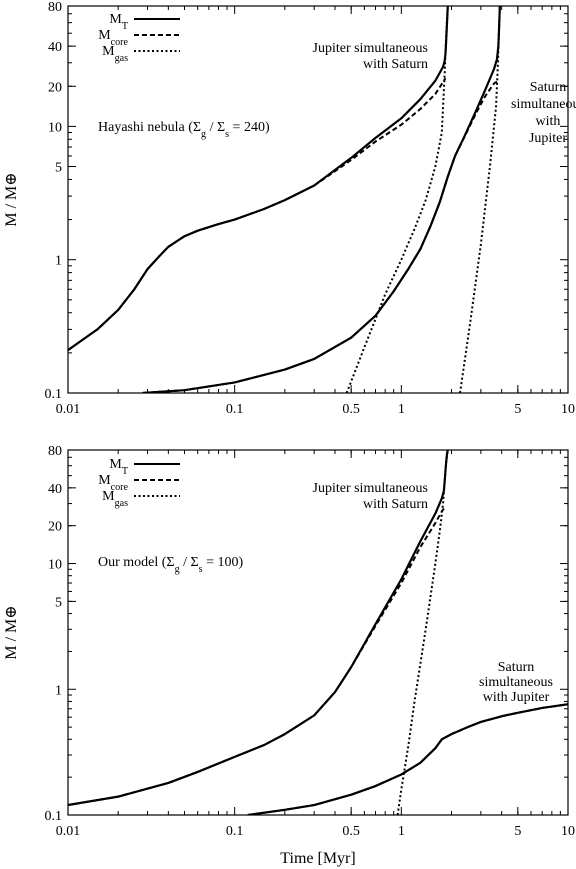  Describe the element at coordinates (184, 130) in the screenshot. I see `annotation: Hayashi nebula (Σg​ / Σs​ = 240)` at that location.